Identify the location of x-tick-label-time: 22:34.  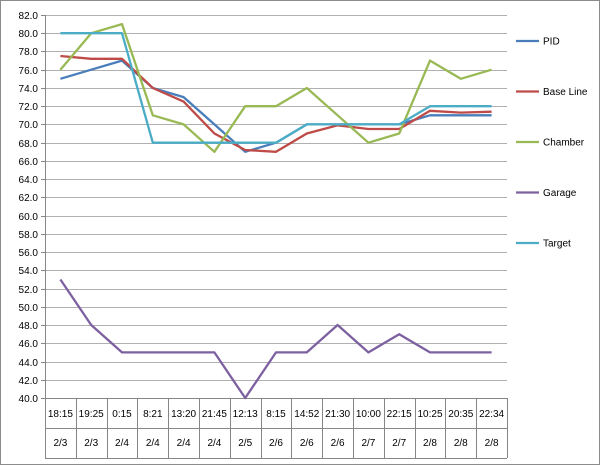
(491, 414).